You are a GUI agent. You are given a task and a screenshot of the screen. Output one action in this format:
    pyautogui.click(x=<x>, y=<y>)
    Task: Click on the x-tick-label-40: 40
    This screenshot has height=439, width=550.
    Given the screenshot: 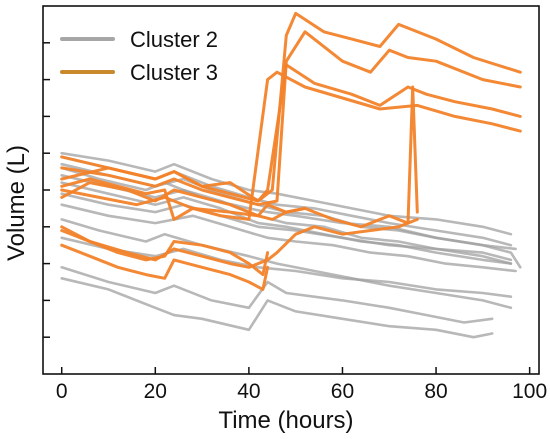 What is the action you would take?
    pyautogui.click(x=248, y=391)
    